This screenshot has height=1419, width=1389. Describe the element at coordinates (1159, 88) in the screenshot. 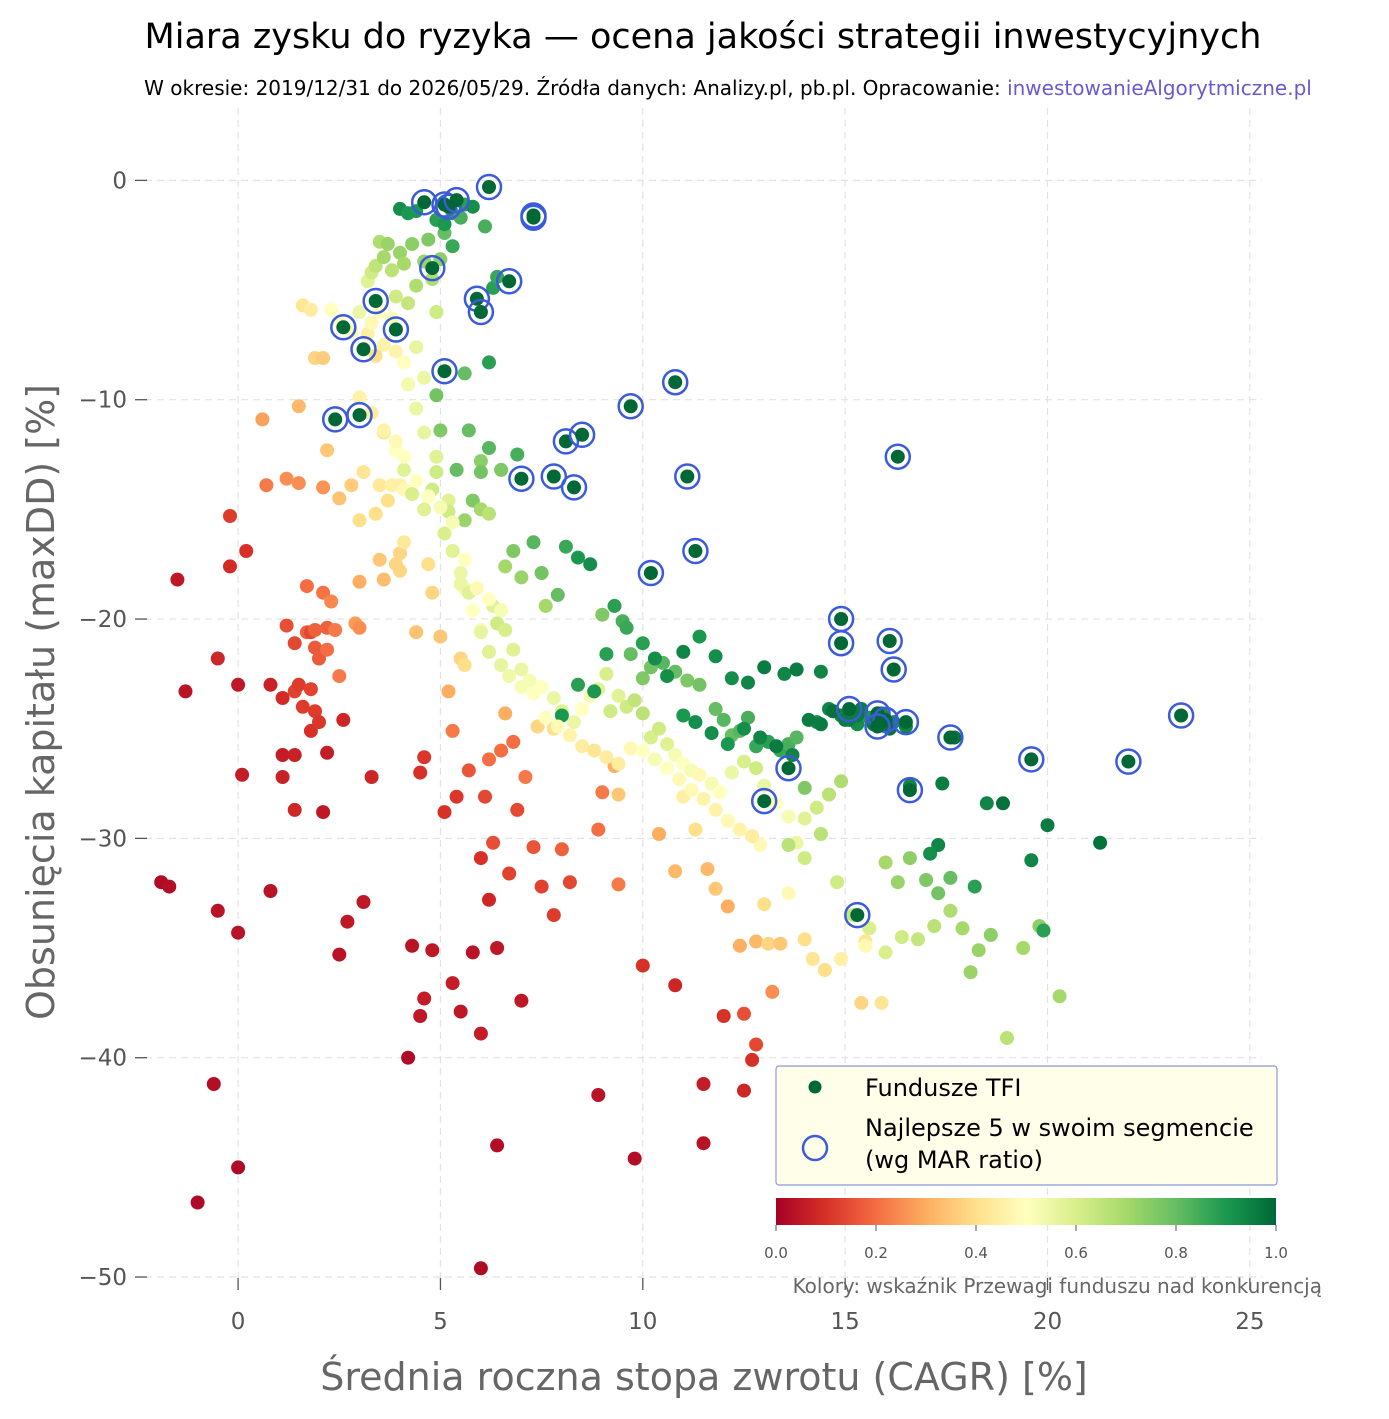

I see `subtitle-link: inwestowanieAlgorytmiczne.pl` at that location.